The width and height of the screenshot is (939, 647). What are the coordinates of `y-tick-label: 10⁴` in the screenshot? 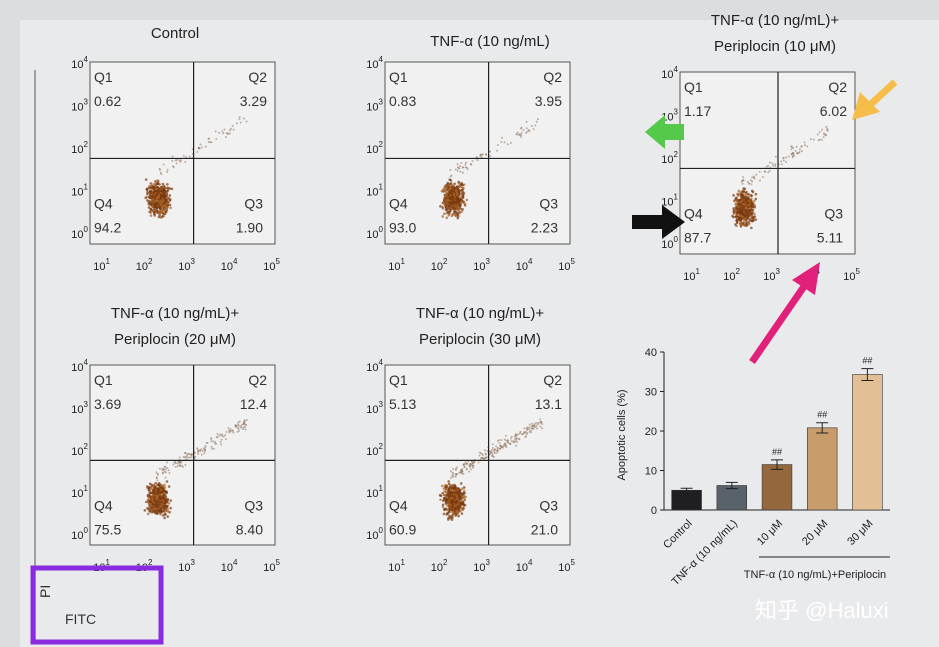 It's located at (79, 63).